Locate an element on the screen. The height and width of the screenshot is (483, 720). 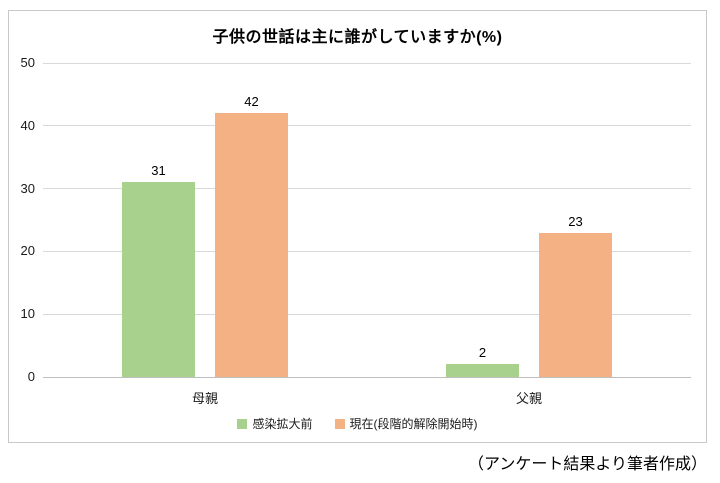
legend-item: 現在(段階的解除開始時) is located at coordinates (406, 423).